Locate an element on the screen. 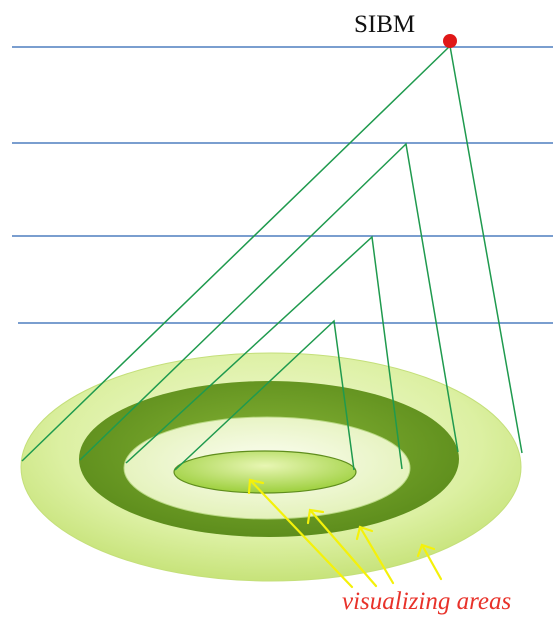 This screenshot has width=553, height=617. arrow-pale is located at coordinates (343, 548).